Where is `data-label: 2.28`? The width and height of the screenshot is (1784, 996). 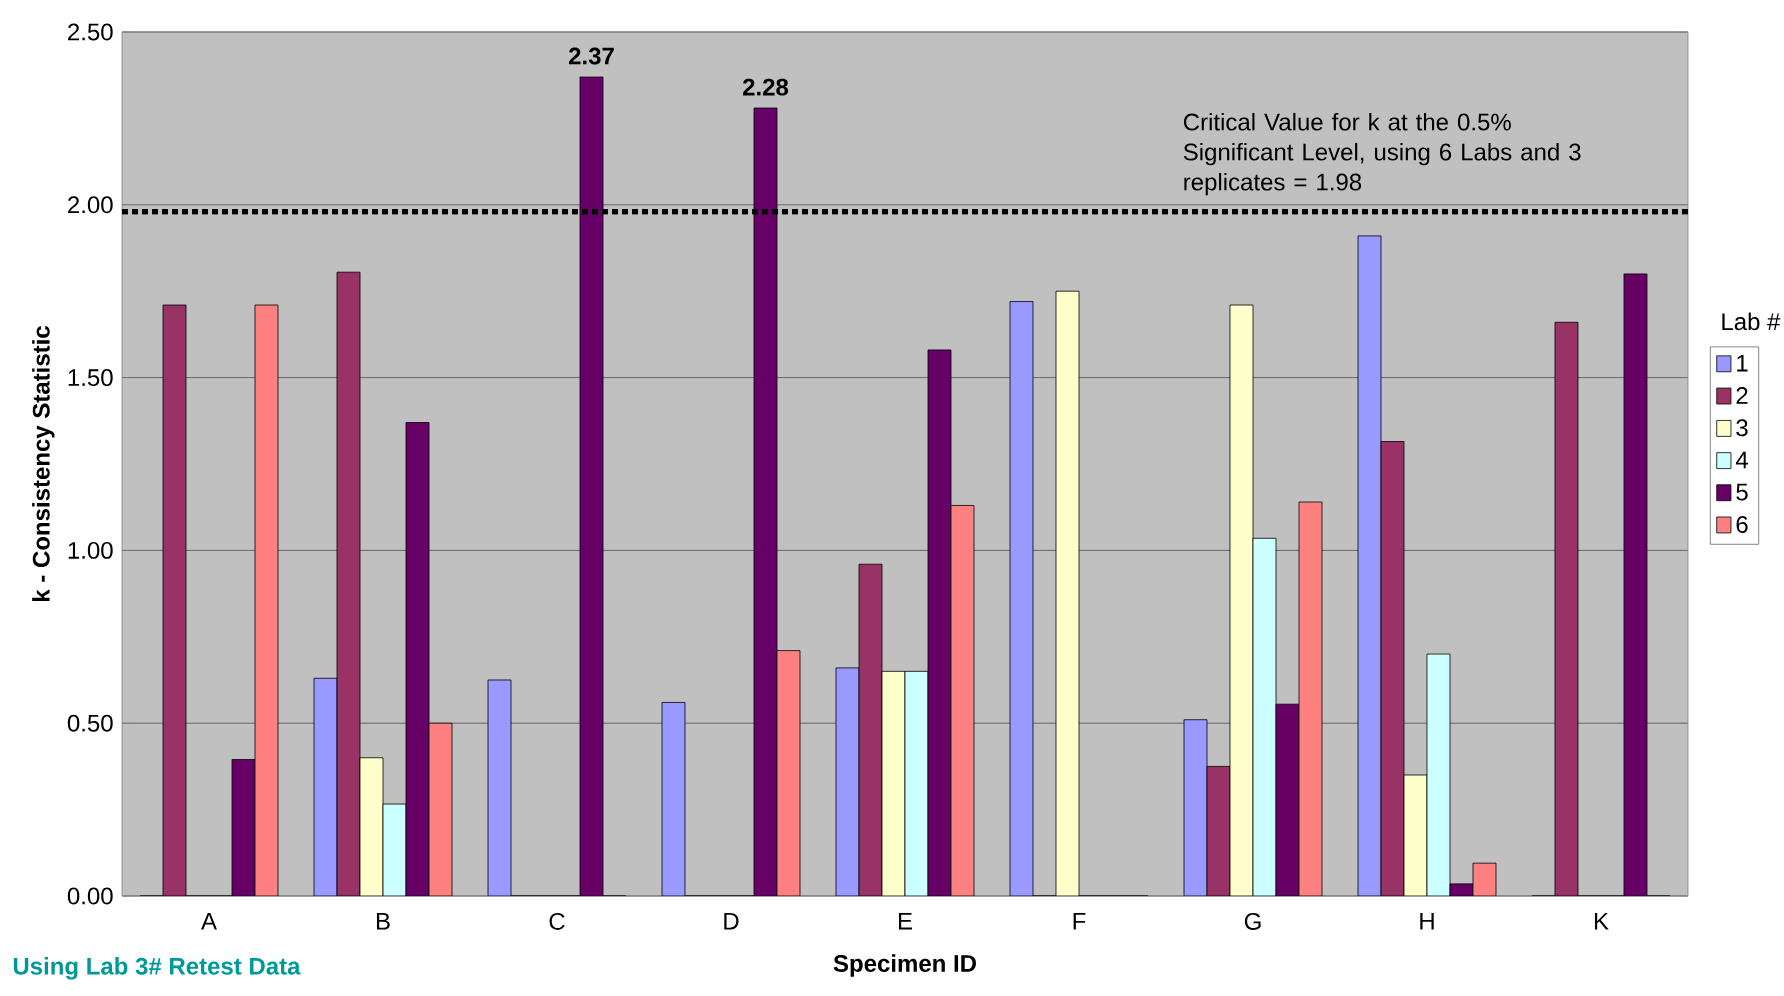 data-label: 2.28 is located at coordinates (766, 87).